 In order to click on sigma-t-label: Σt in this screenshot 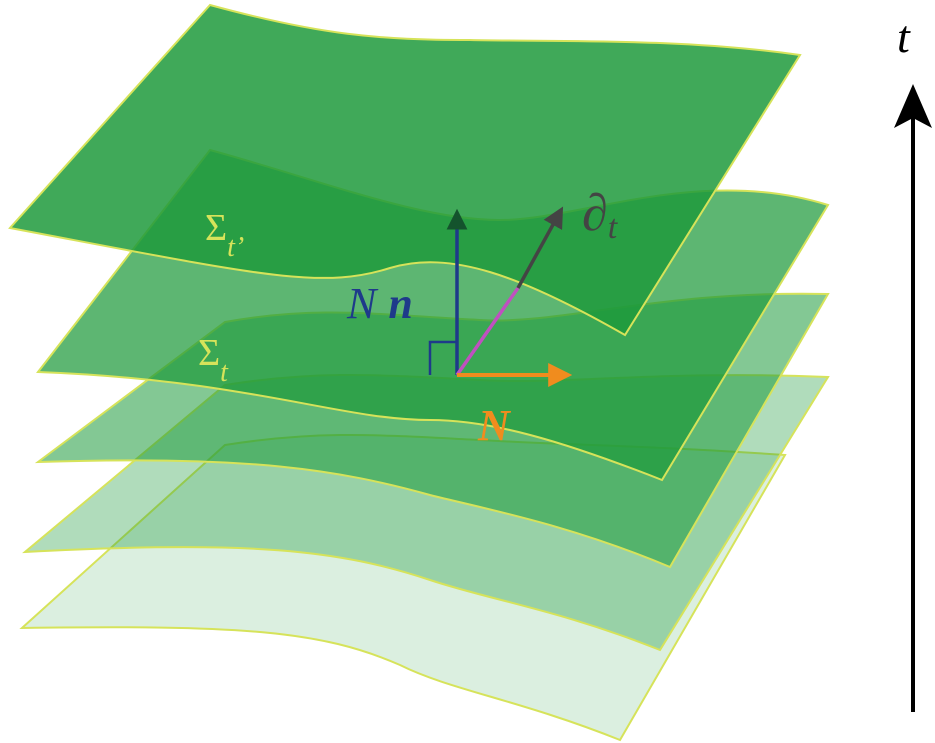, I will do `click(213, 360)`.